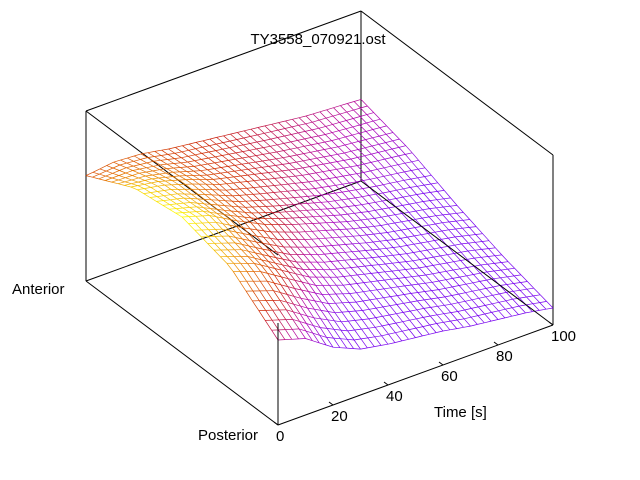 The height and width of the screenshot is (480, 640). Describe the element at coordinates (339, 416) in the screenshot. I see `x-tick-label: 20` at that location.